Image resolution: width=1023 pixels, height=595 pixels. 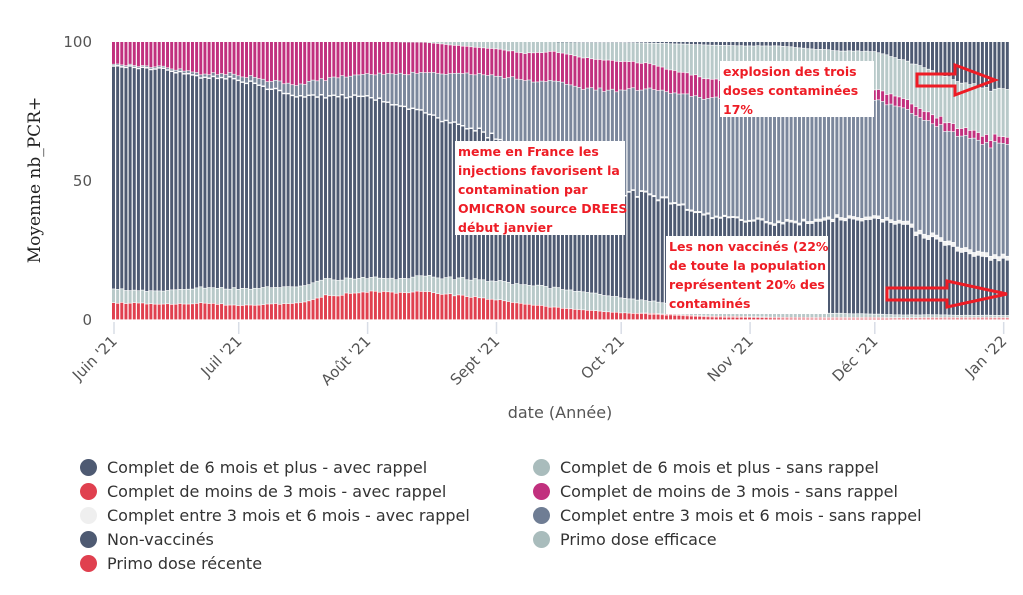 I want to click on legend-item: Complet de 6 mois et plus - avec rappel, so click(x=275, y=467).